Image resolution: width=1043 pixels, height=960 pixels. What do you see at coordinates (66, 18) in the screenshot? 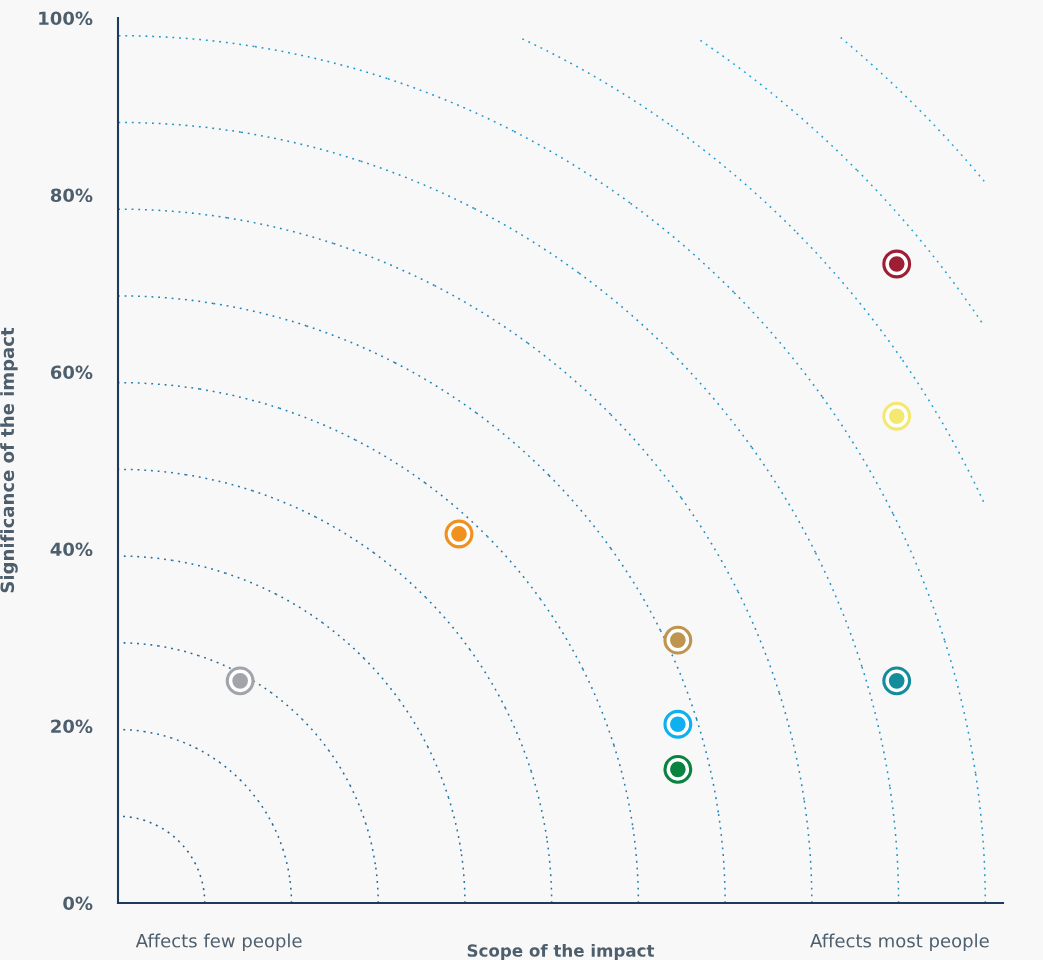
I see `y-tick-label: 100%` at bounding box center [66, 18].